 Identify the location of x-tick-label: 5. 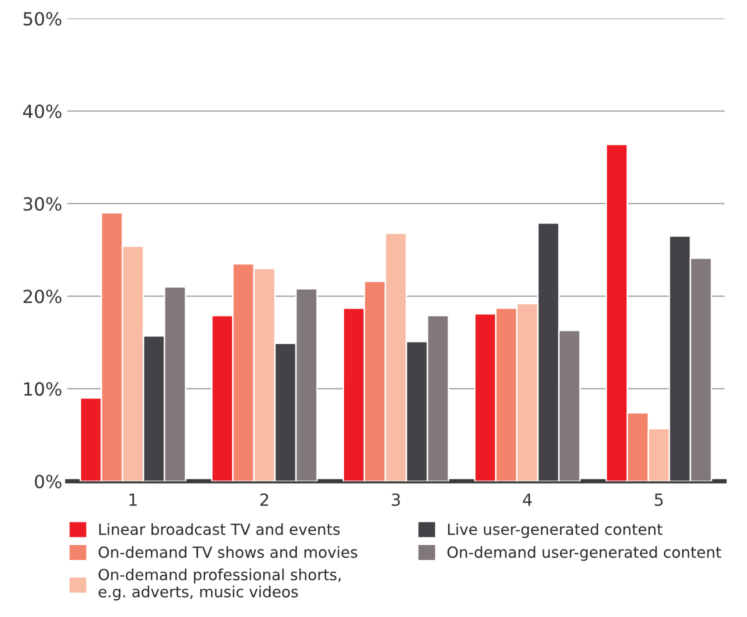
(658, 500).